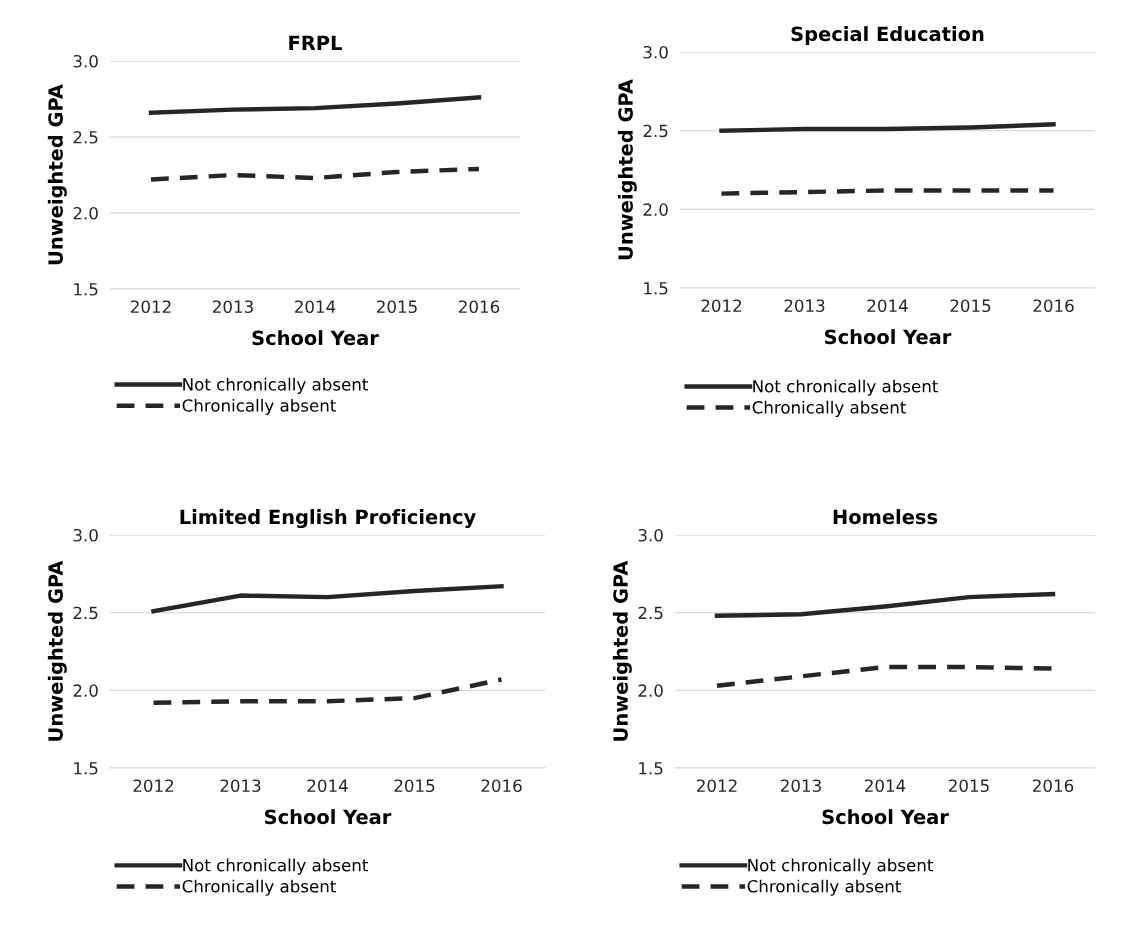  Describe the element at coordinates (887, 35) in the screenshot. I see `chart-title: Special Education` at that location.